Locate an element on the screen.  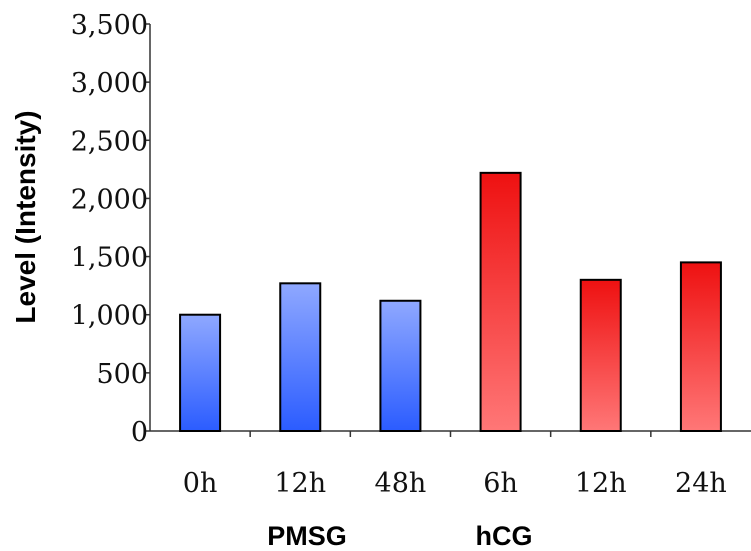
x-axis-labels: 0h 12h 48h 6h 12h 24h is located at coordinates (455, 483).